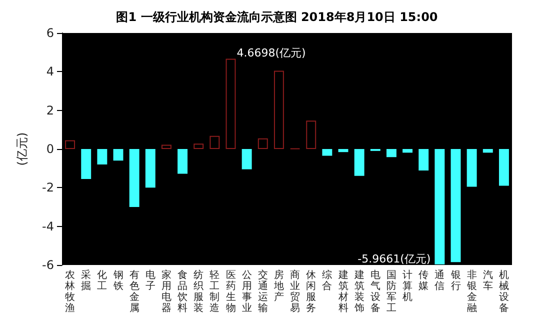 This screenshot has width=554, height=332. What do you see at coordinates (394, 259) in the screenshot?
I see `annotation: -5.9661(亿元)` at bounding box center [394, 259].